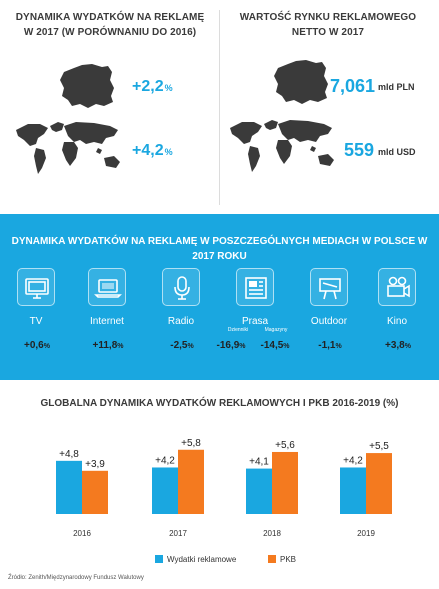 Image resolution: width=439 pixels, height=589 pixels. Describe the element at coordinates (259, 462) in the screenshot. I see `data-label-ads-2018: +4,1` at that location.